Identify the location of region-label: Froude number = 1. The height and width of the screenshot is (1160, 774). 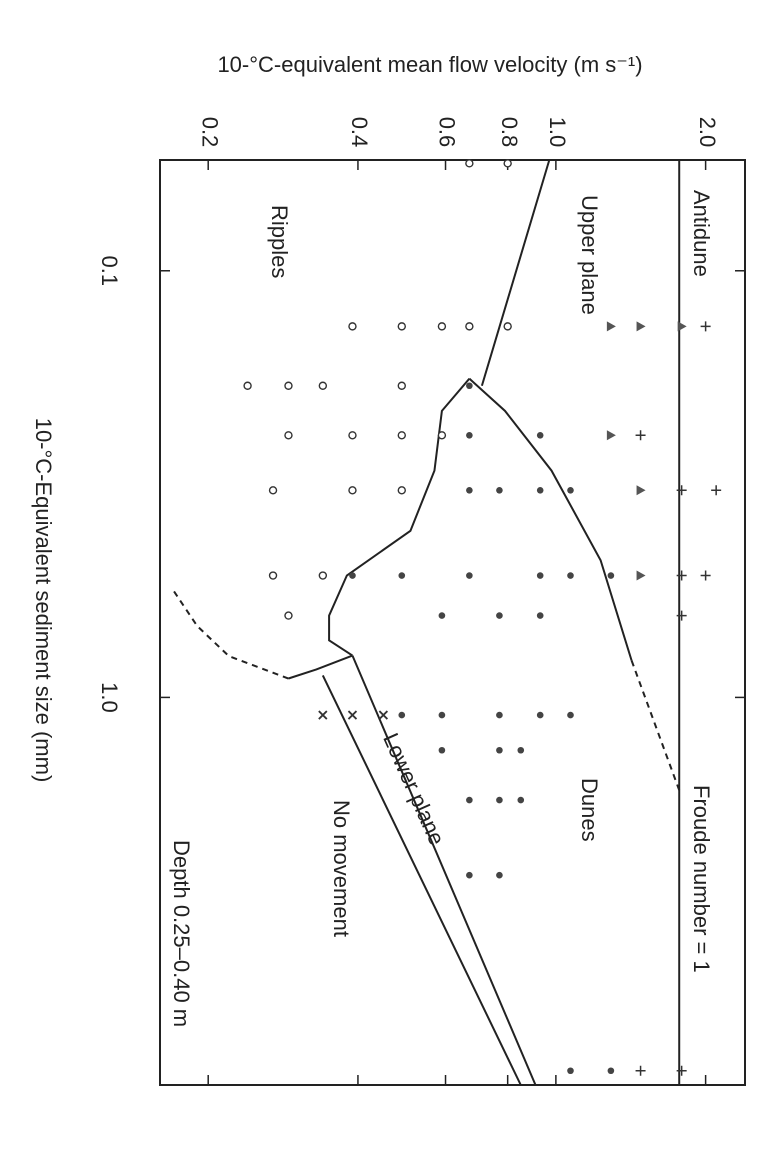
(701, 879).